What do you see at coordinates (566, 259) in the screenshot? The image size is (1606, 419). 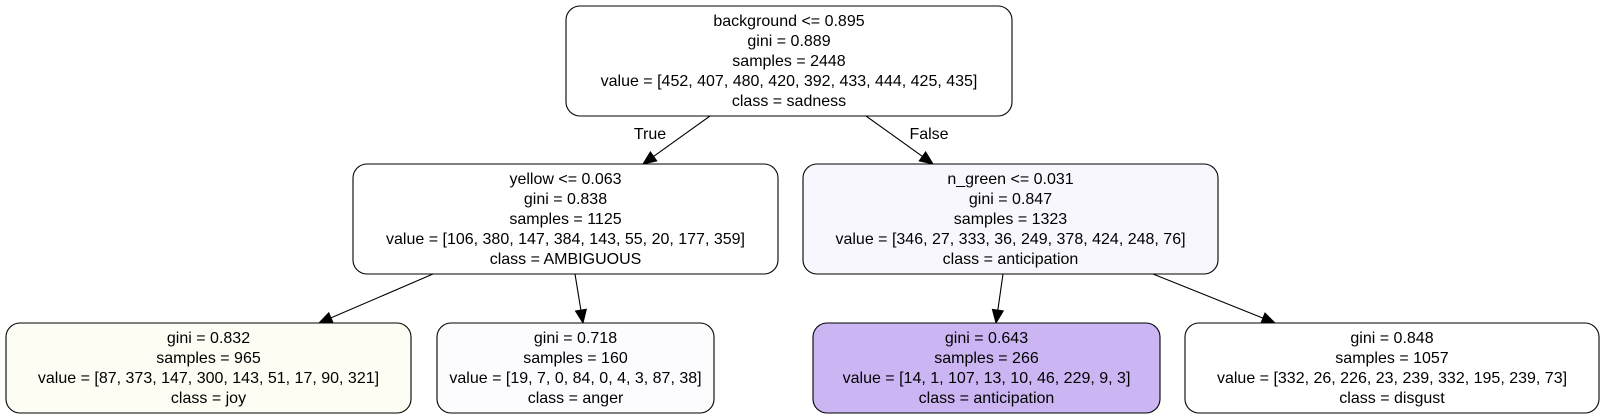 I see `node-line: class = AMBIGUOUS` at bounding box center [566, 259].